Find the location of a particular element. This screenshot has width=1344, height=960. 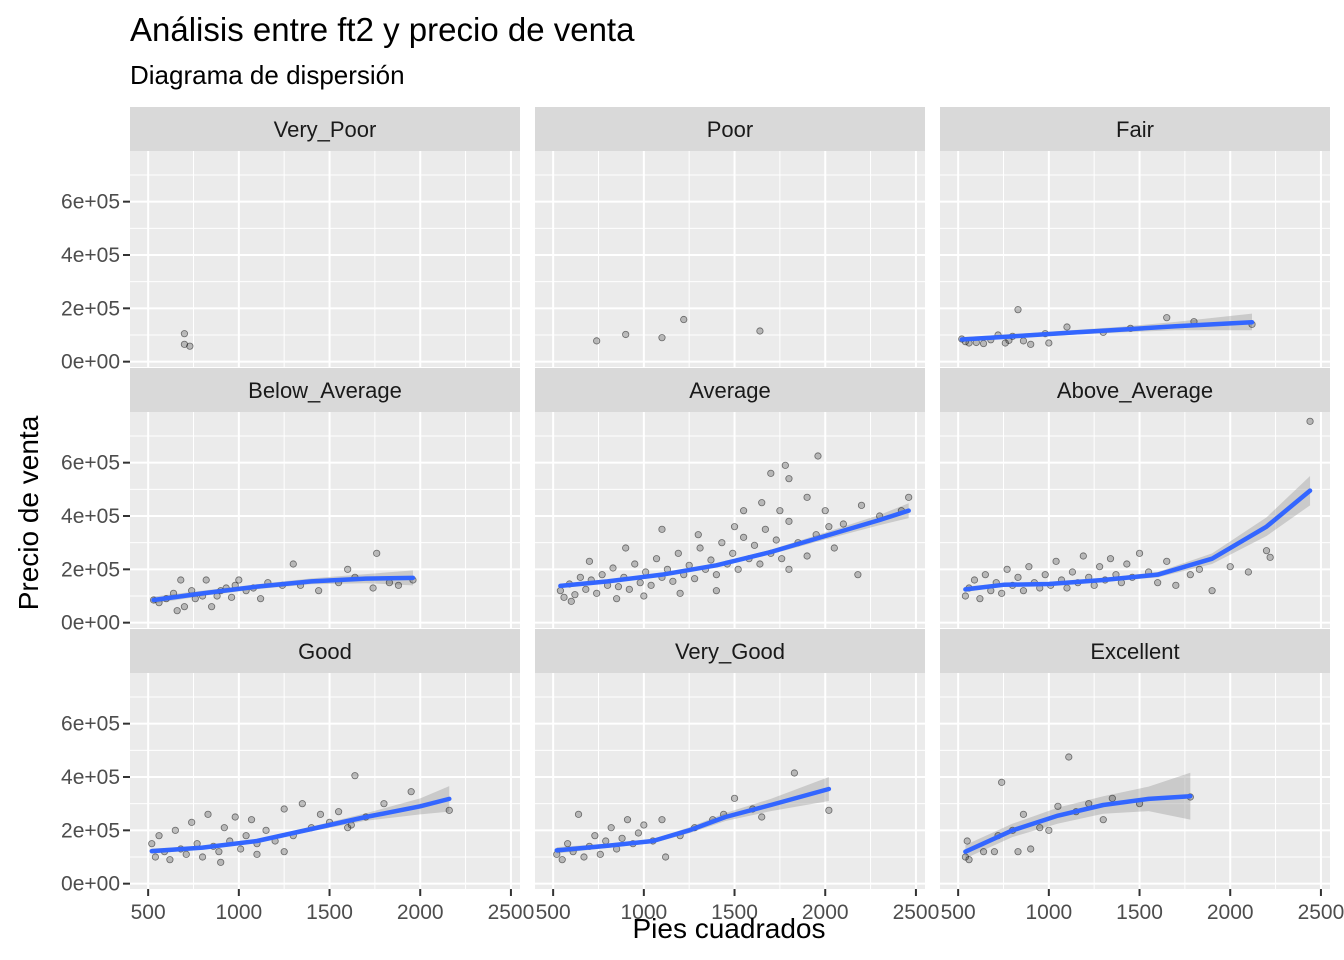

y-tick-label: 4e+05 is located at coordinates (90, 516).